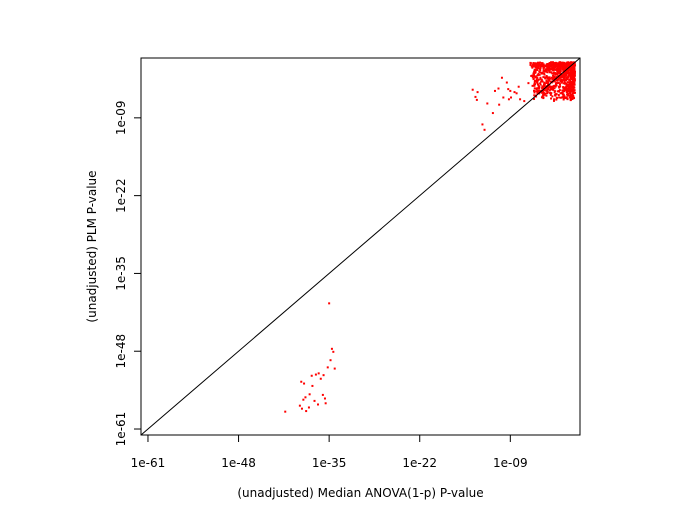 The image size is (685, 513). I want to click on y-axis: 1e-61 1e-48 1e-35 1e-22 1e-09, so click(127, 273).